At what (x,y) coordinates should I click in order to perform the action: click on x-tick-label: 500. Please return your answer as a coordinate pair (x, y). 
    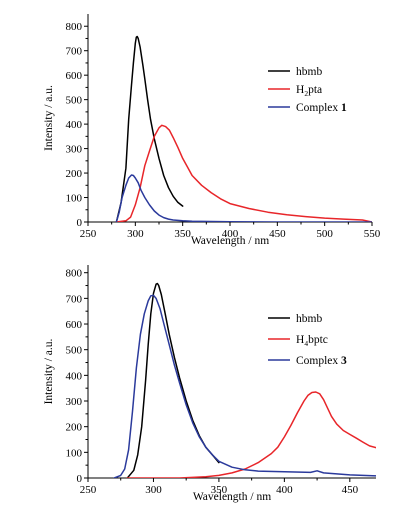
    Looking at the image, I should click on (324, 234).